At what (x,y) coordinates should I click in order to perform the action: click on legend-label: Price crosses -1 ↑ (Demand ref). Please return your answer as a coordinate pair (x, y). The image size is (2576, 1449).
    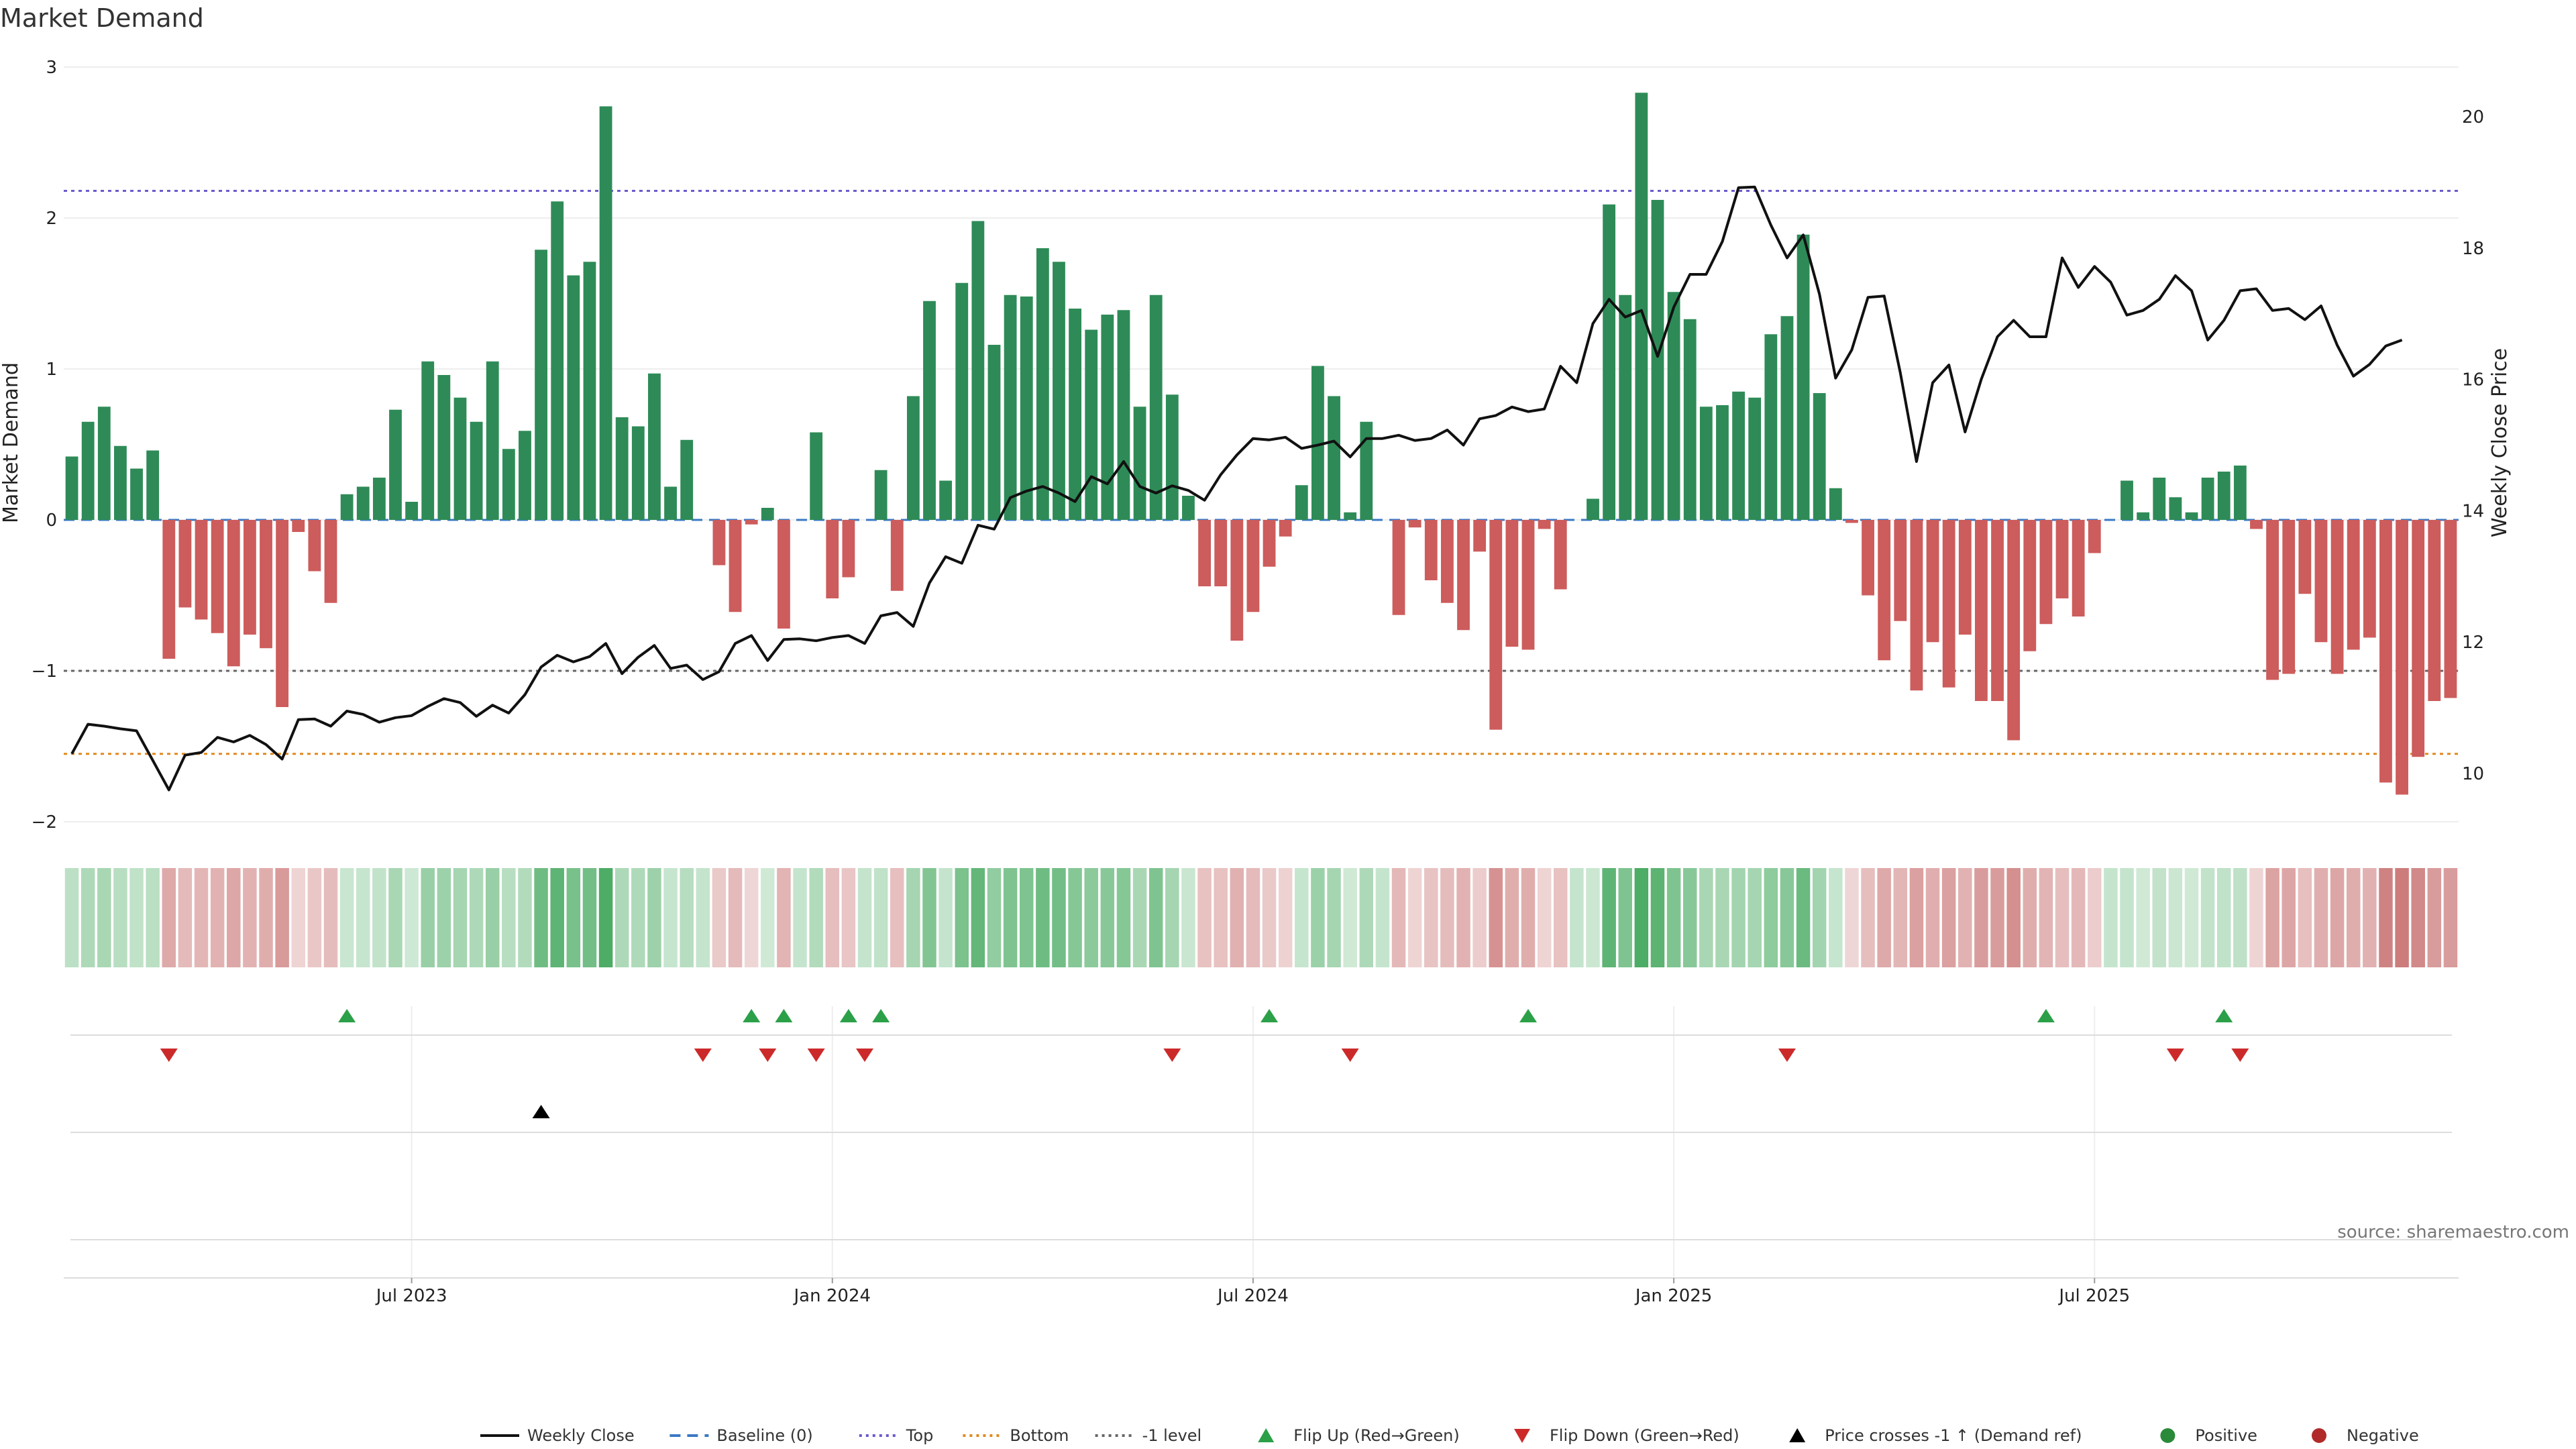
    Looking at the image, I should click on (1953, 1435).